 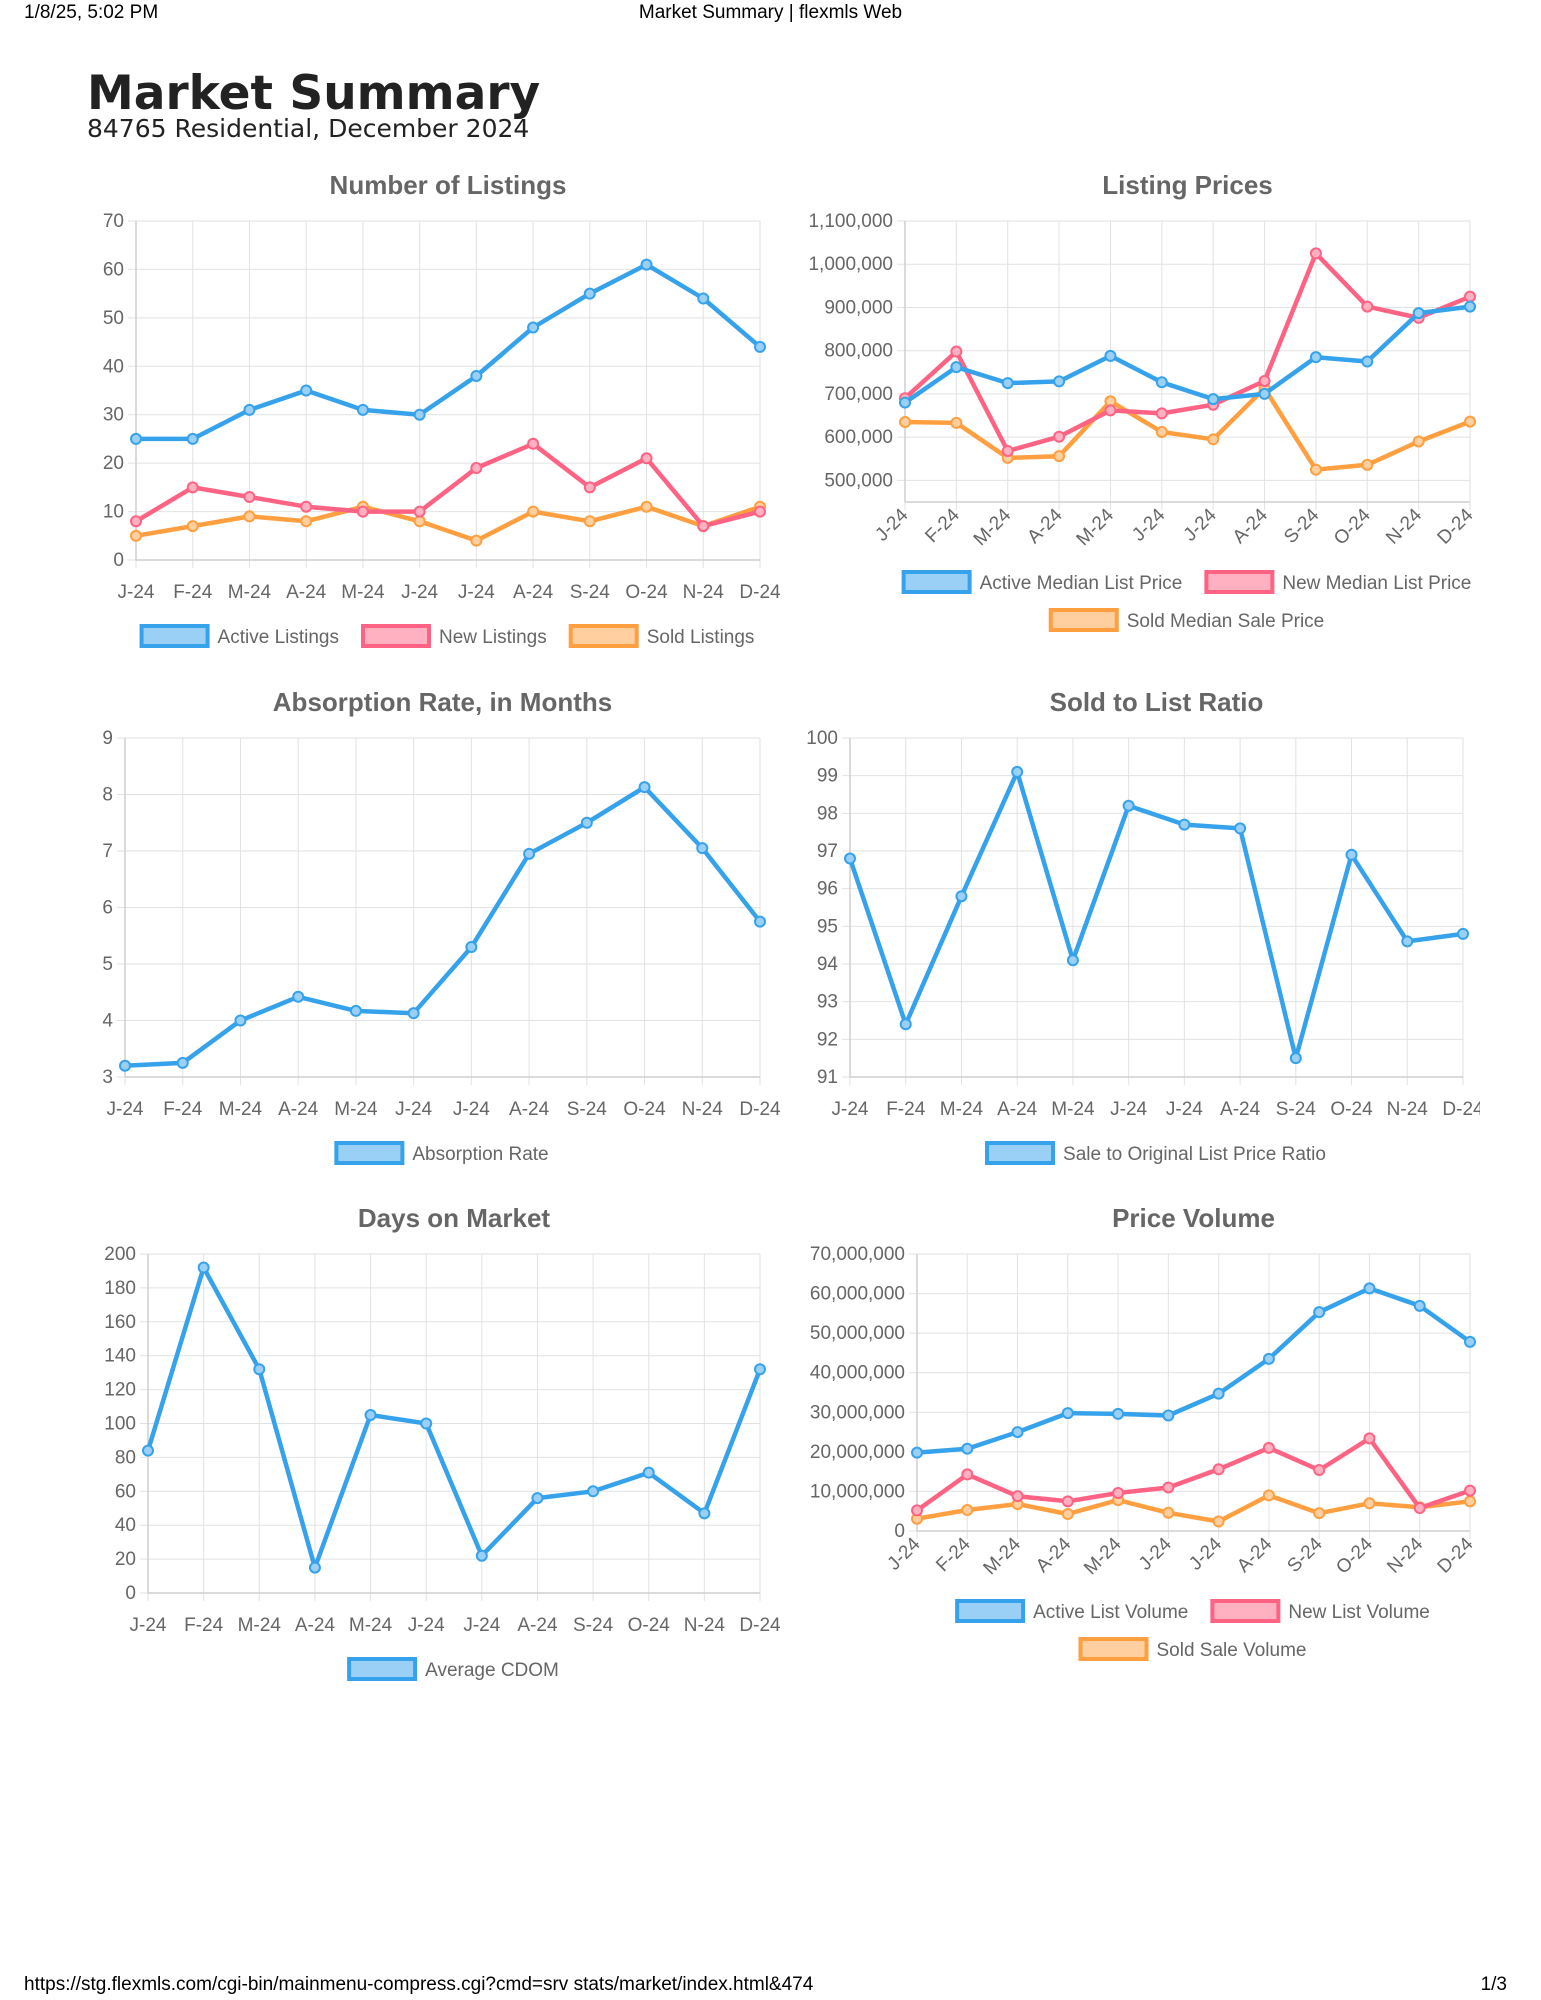 I want to click on y-tick-label: 900,000, so click(x=858, y=307).